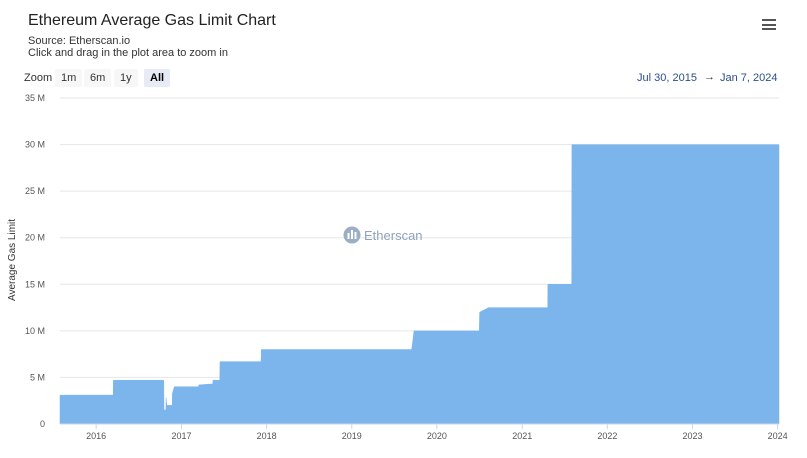  Describe the element at coordinates (393, 235) in the screenshot. I see `watermark-text: Etherscan` at that location.